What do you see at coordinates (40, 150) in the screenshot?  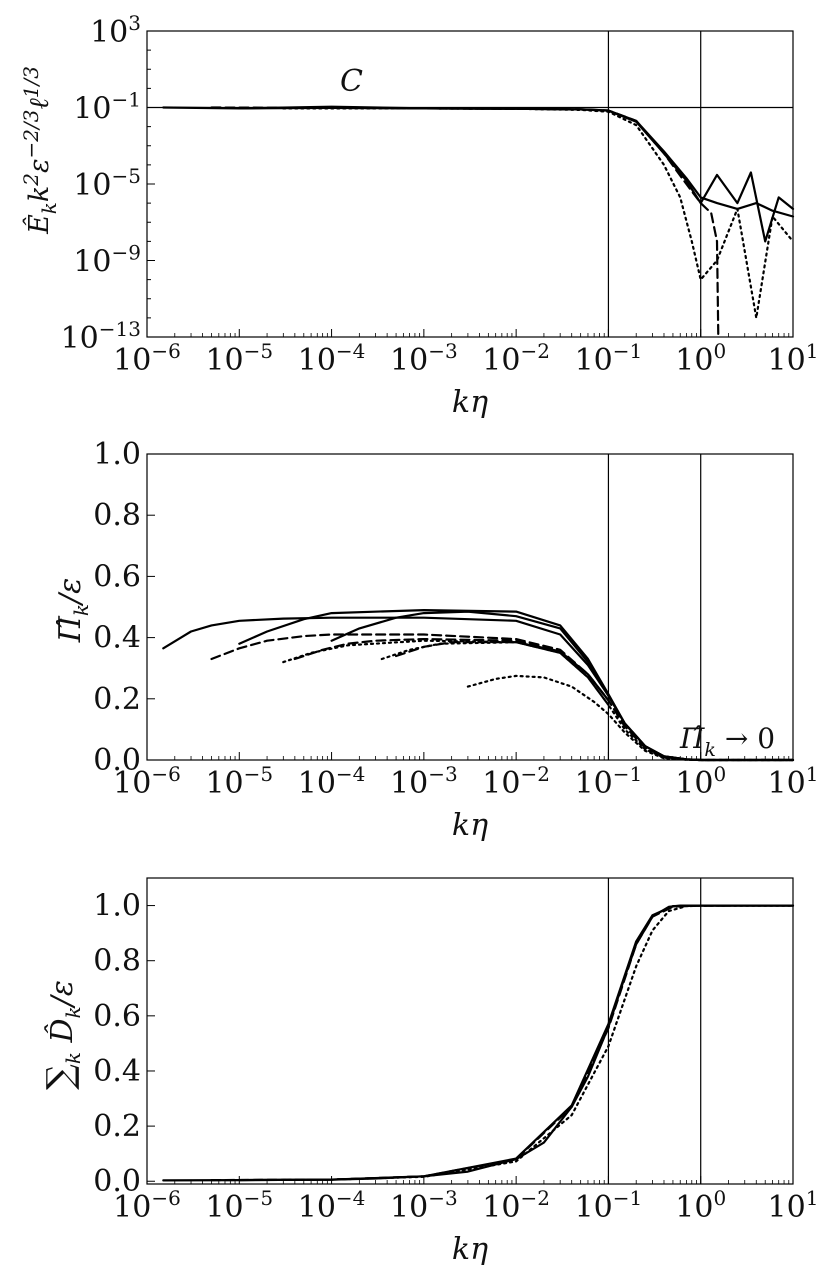 I see `y-axis-label: Êkk2ε−2/3ℓ1/3` at bounding box center [40, 150].